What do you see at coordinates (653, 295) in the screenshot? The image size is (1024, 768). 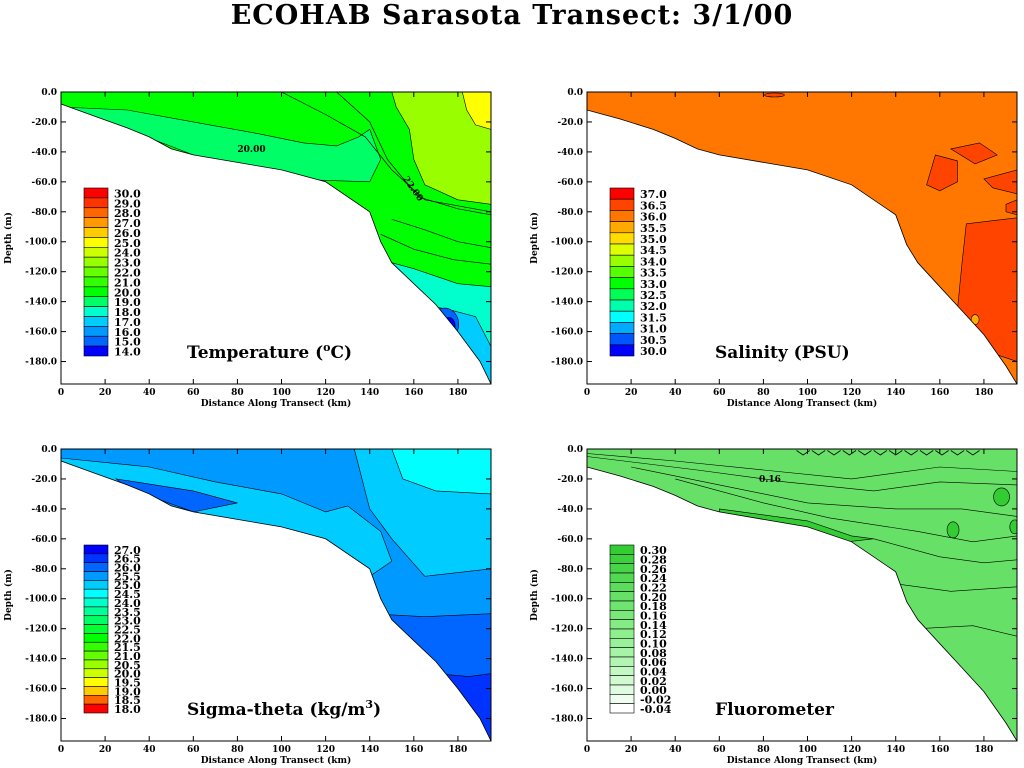 I see `legend-label: 32.5` at bounding box center [653, 295].